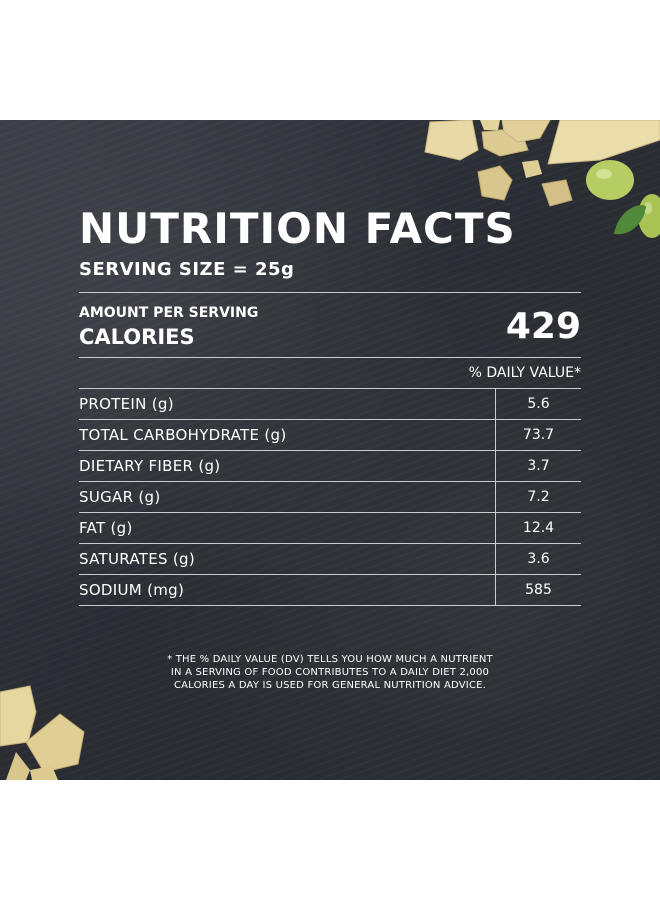  Describe the element at coordinates (330, 292) in the screenshot. I see `divider-top` at that location.